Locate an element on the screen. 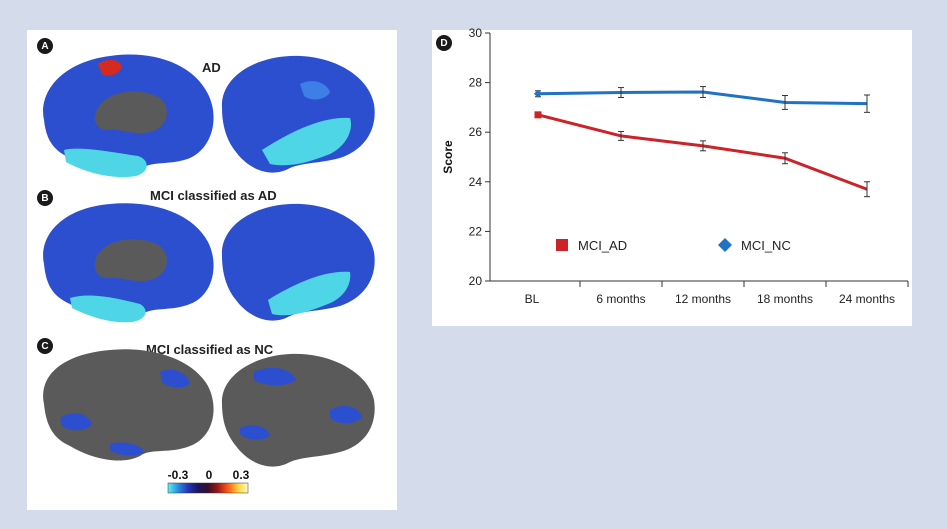 Image resolution: width=947 pixels, height=529 pixels. legend-marker-square is located at coordinates (562, 245).